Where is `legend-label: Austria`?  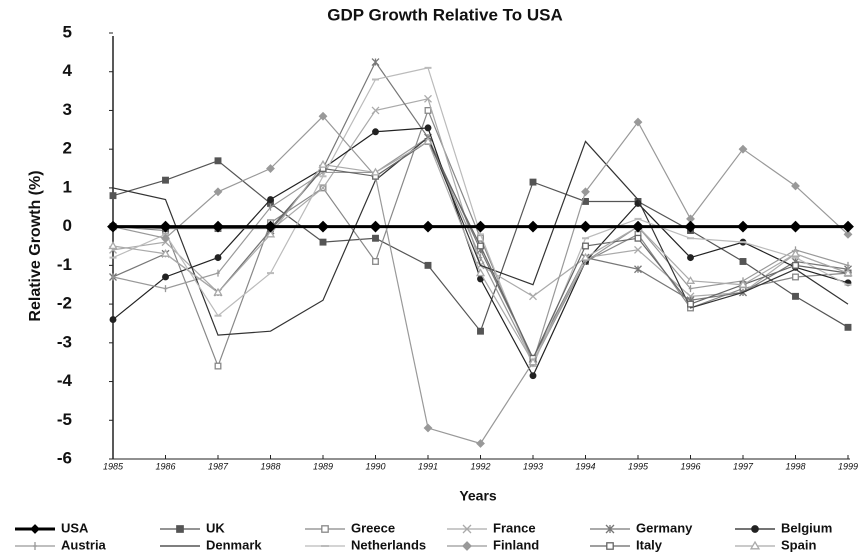 legend-label: Austria is located at coordinates (84, 544).